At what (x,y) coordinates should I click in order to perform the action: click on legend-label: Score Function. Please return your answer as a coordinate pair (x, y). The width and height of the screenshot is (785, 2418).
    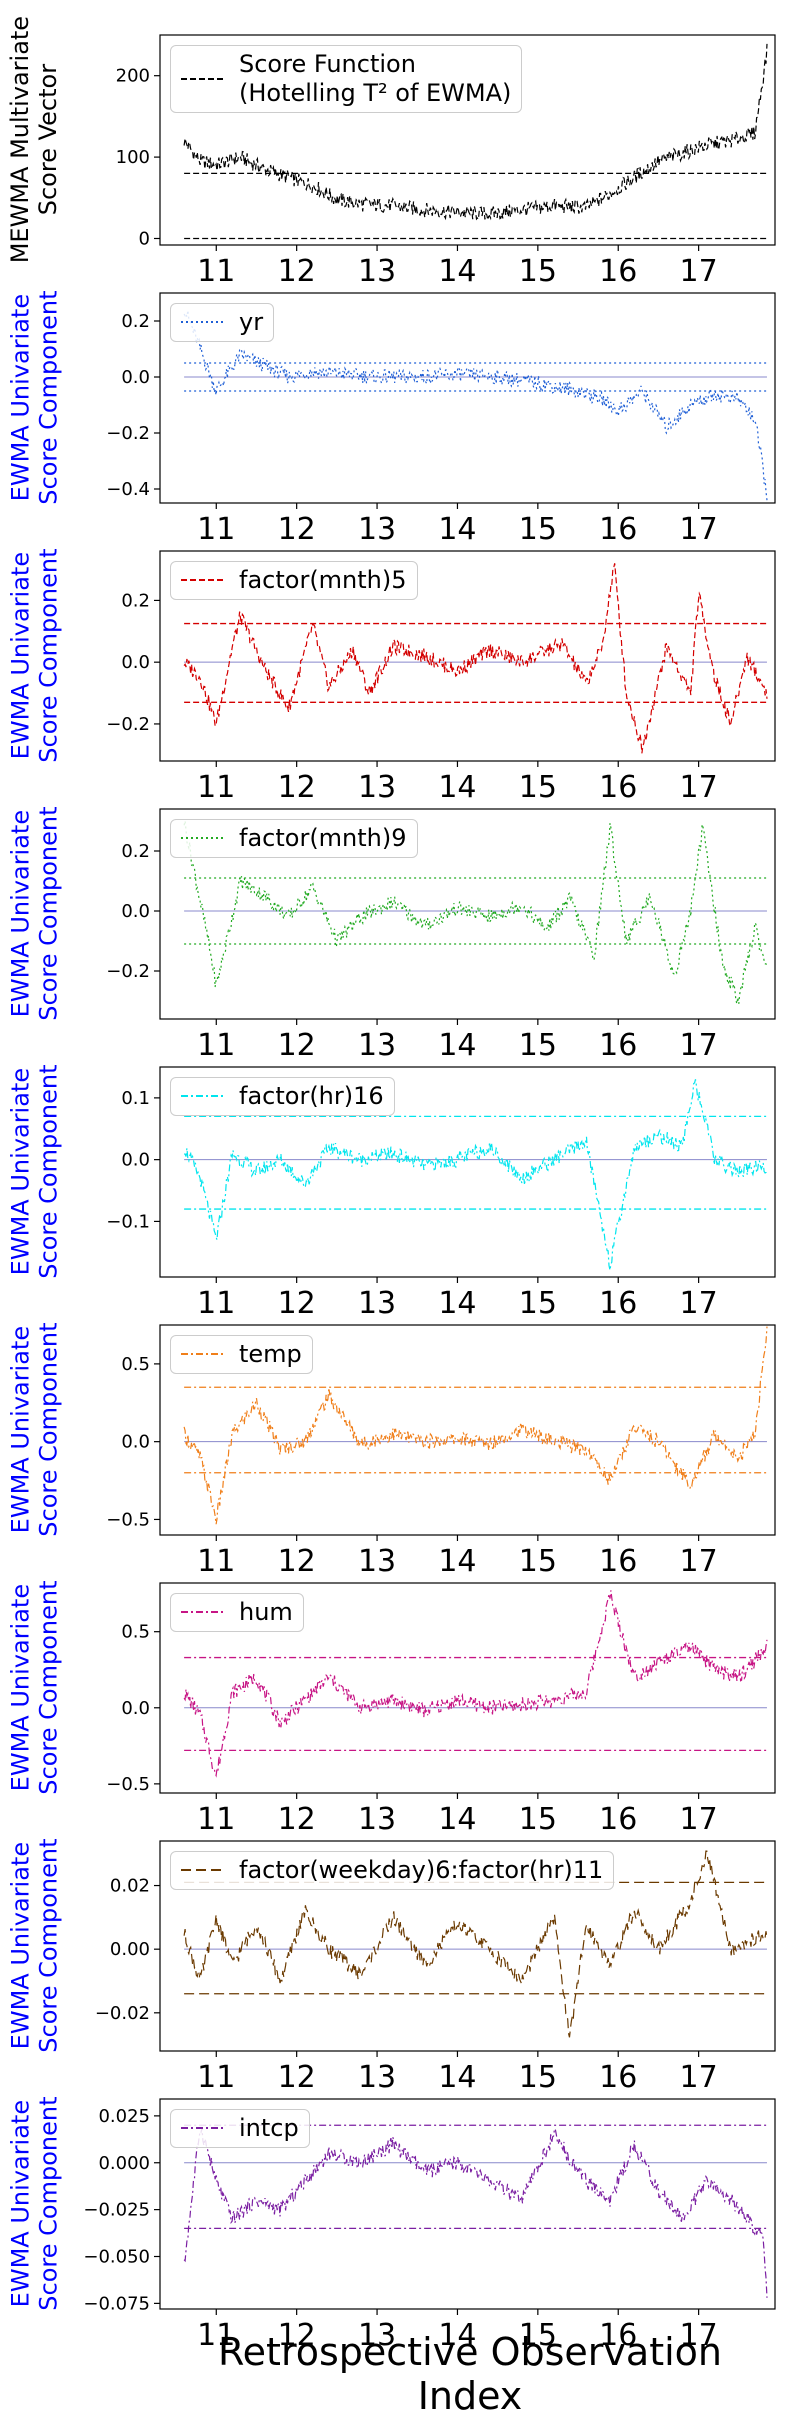
    Looking at the image, I should click on (327, 64).